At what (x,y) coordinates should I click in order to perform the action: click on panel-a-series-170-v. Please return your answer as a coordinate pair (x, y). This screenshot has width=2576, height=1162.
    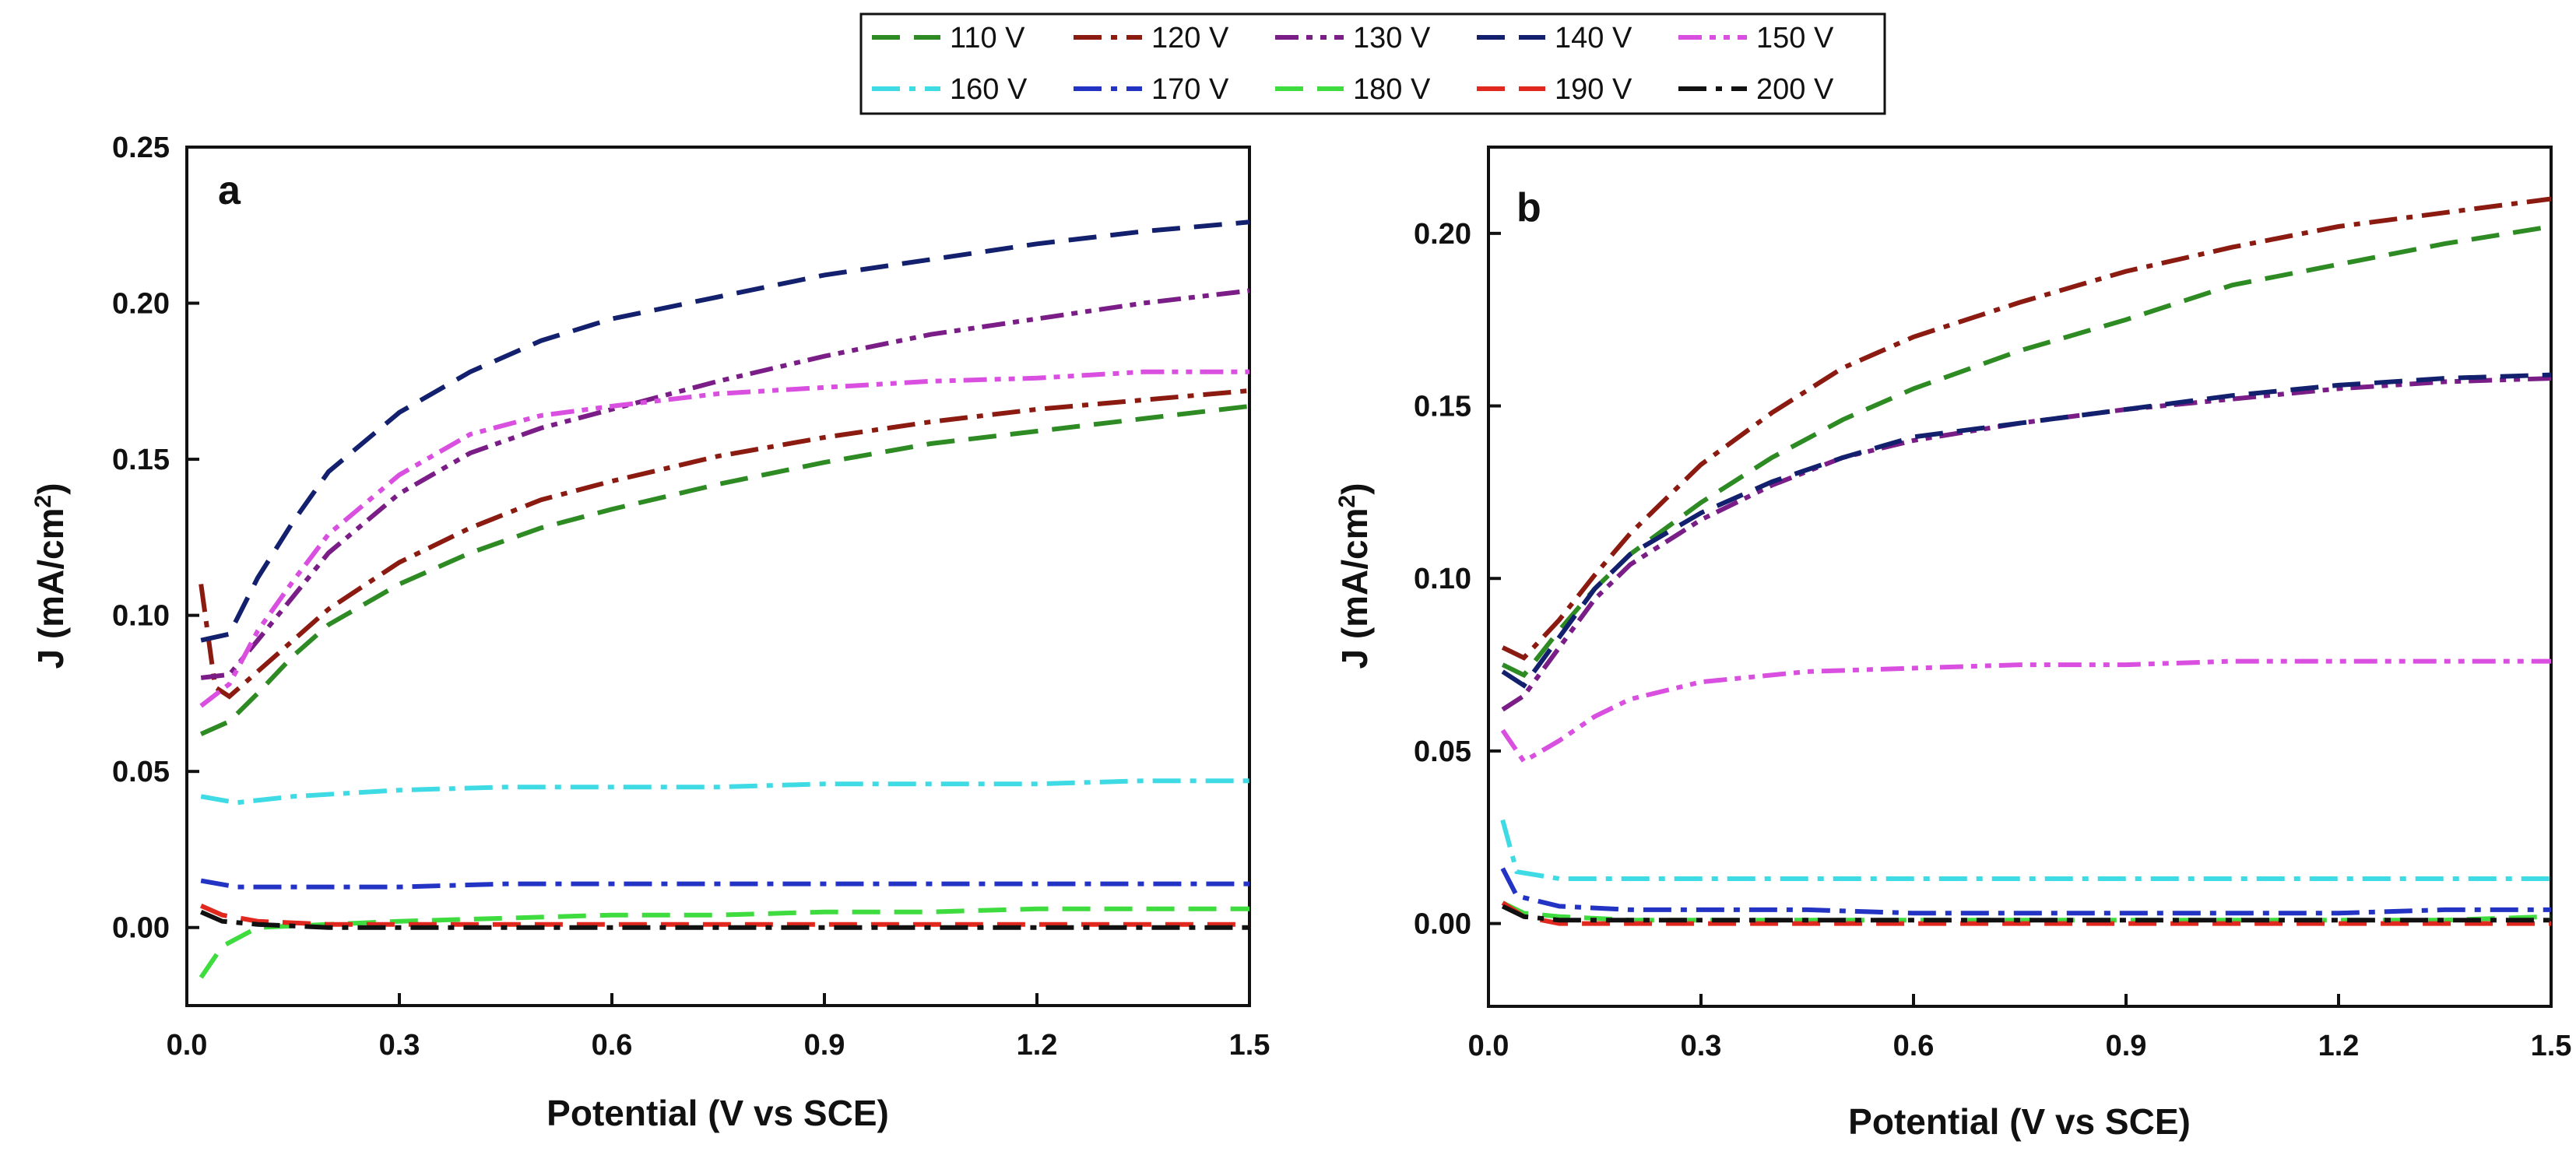
    Looking at the image, I should click on (724, 884).